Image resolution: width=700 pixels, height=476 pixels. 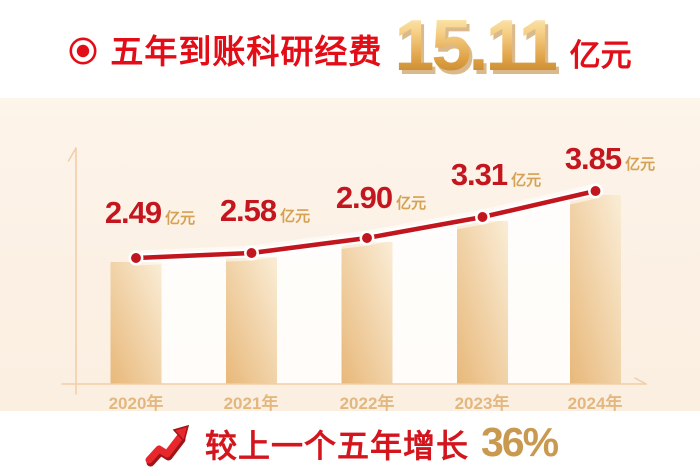 I want to click on value-label: 2.90 亿元, so click(x=381, y=197).